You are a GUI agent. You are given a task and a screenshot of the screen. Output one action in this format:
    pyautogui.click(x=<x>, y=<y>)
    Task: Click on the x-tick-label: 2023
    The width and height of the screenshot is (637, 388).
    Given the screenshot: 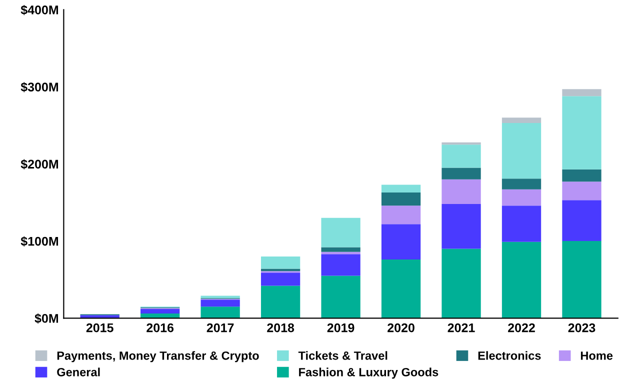 What is the action you would take?
    pyautogui.click(x=582, y=327)
    